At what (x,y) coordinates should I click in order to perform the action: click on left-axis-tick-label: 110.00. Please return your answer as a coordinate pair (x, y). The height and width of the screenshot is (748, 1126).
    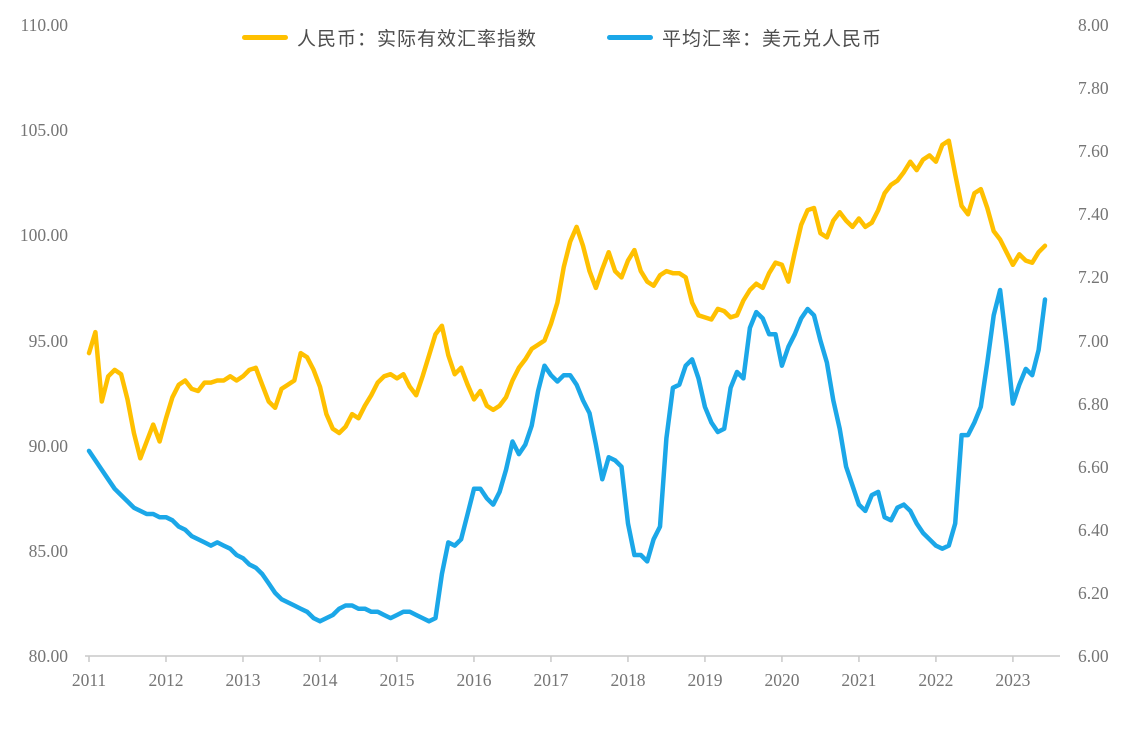
    Looking at the image, I should click on (44, 25).